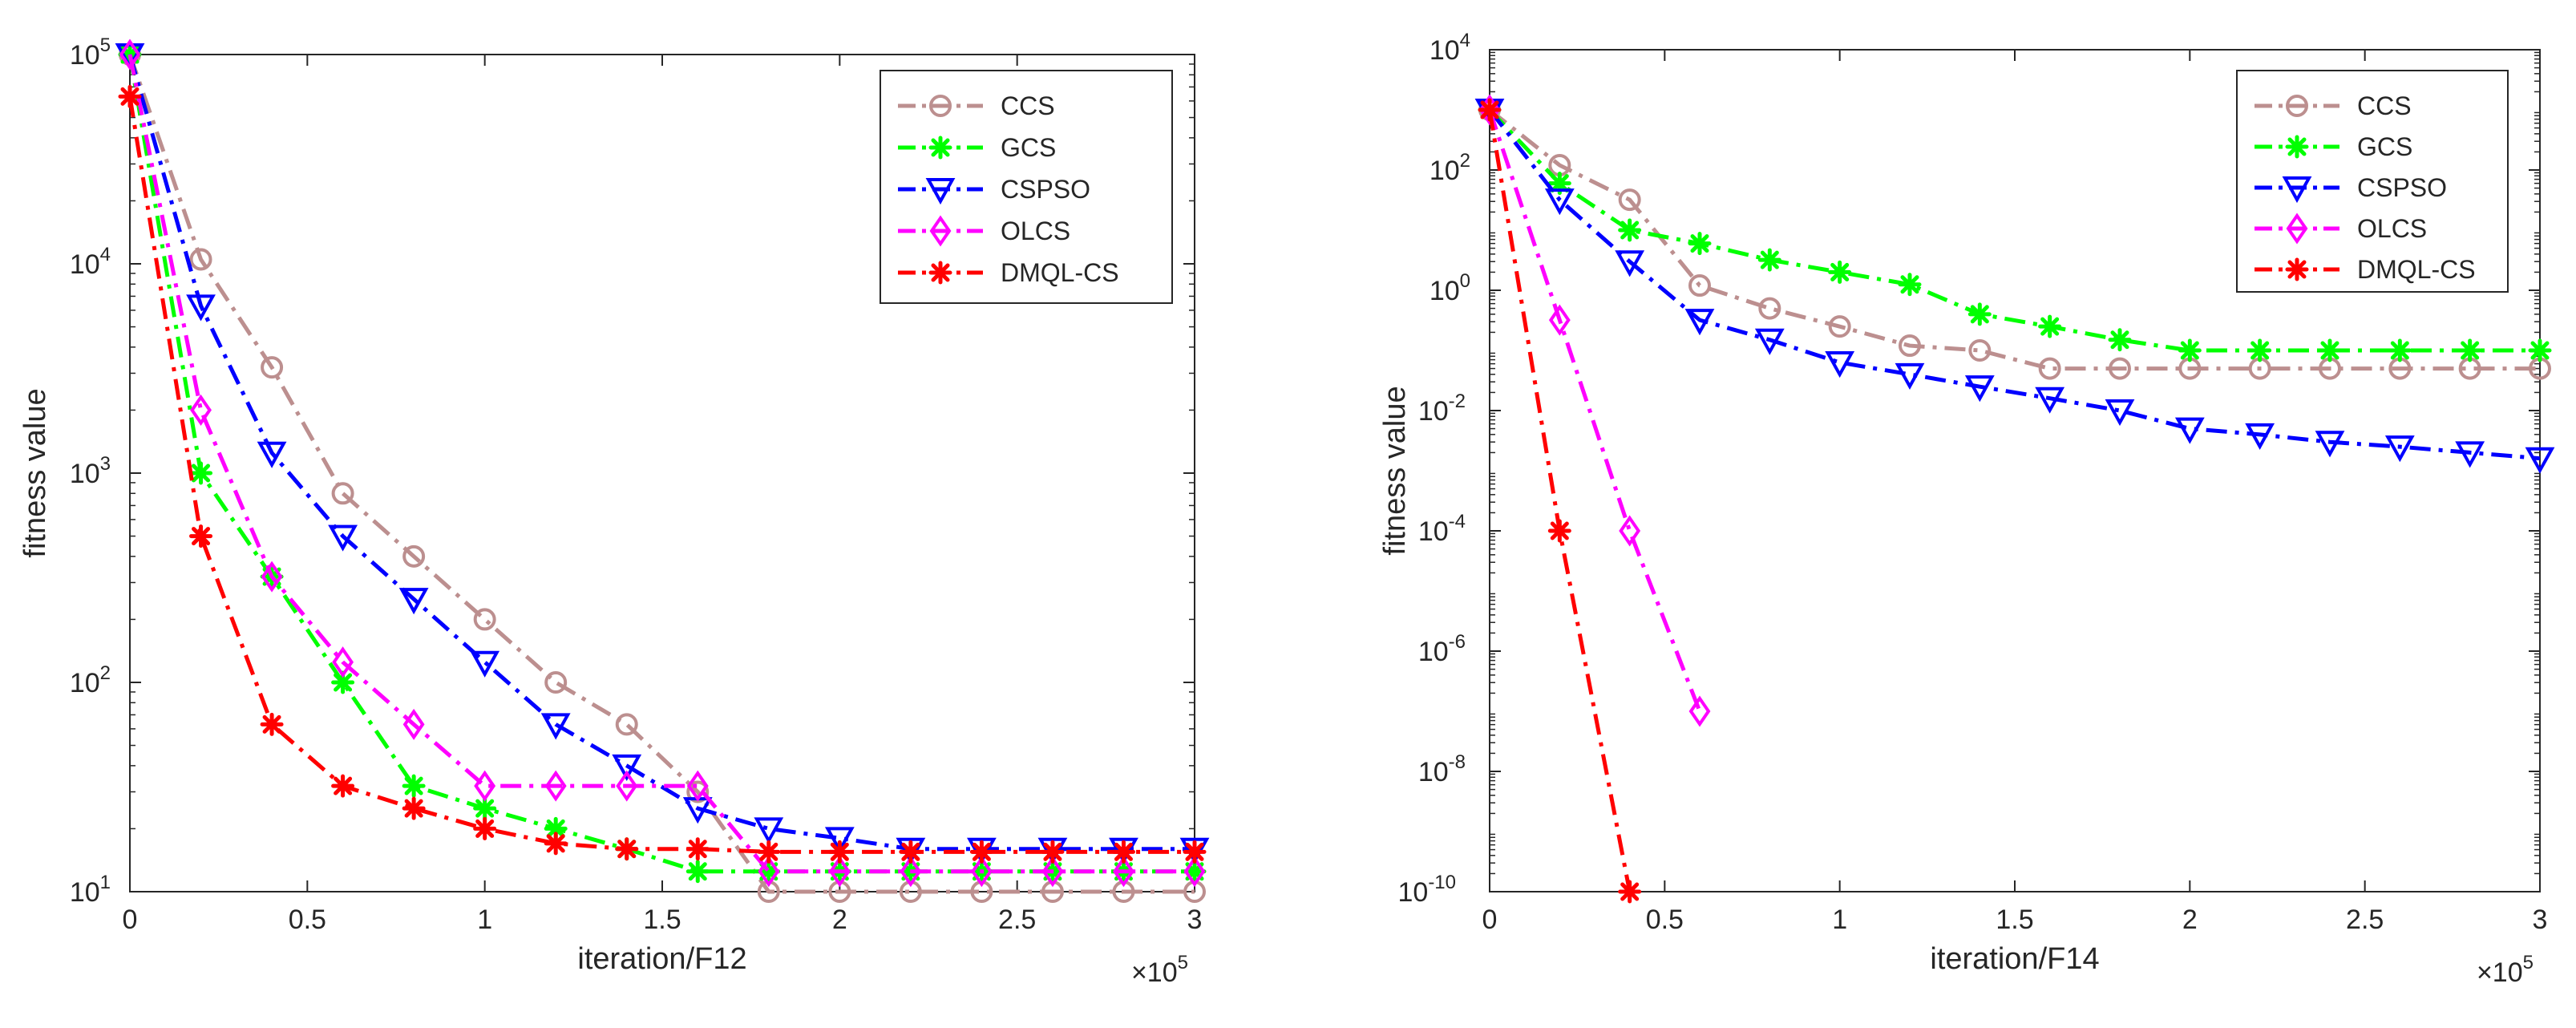  What do you see at coordinates (1839, 920) in the screenshot?
I see `x-tick-label: 1` at bounding box center [1839, 920].